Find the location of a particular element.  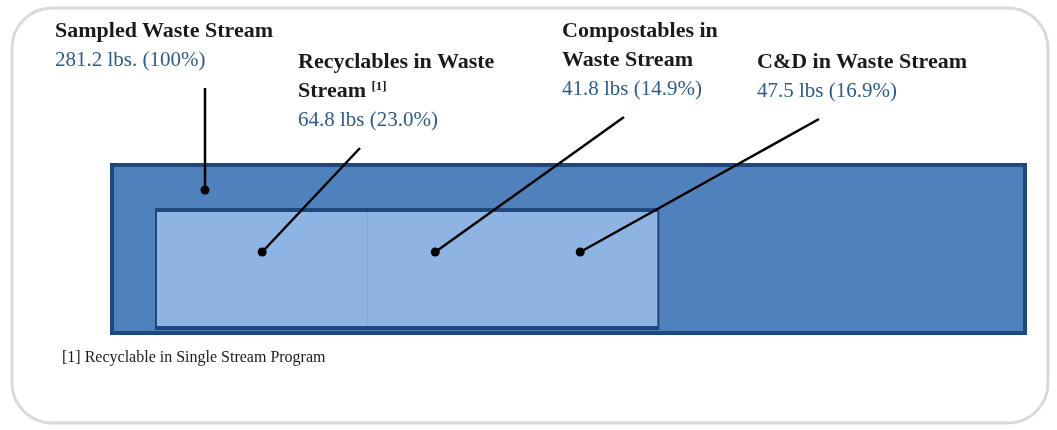

category-label: Compostables in Waste Stream is located at coordinates (640, 44).